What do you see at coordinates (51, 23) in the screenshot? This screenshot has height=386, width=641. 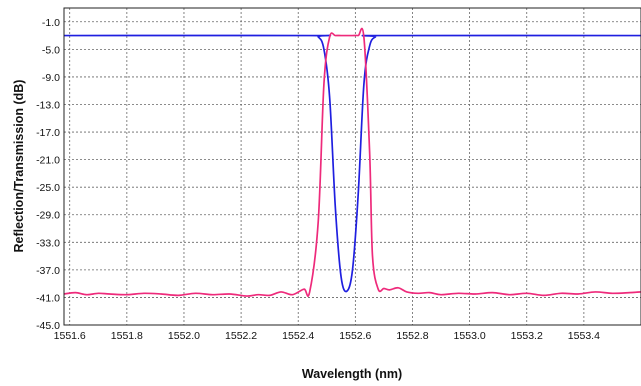 I see `y-tick-label: -1.0` at bounding box center [51, 23].